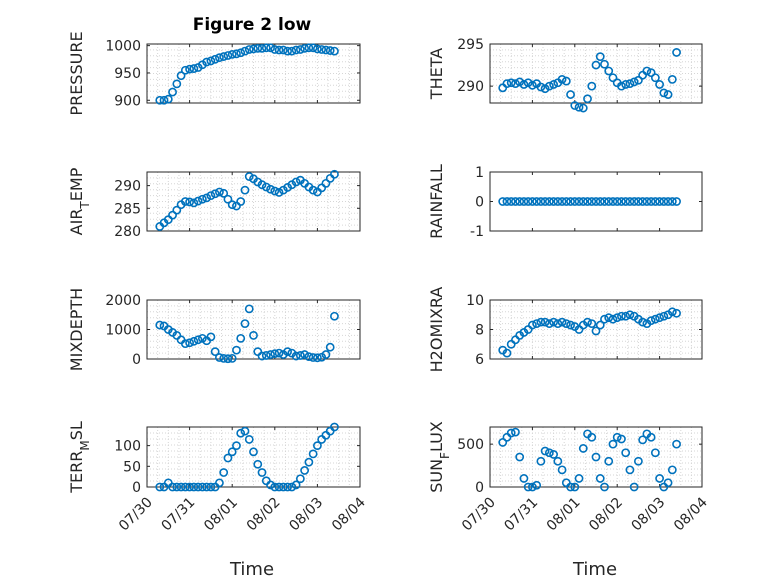  What do you see at coordinates (479, 331) in the screenshot?
I see `y-tick-label: 8` at bounding box center [479, 331].